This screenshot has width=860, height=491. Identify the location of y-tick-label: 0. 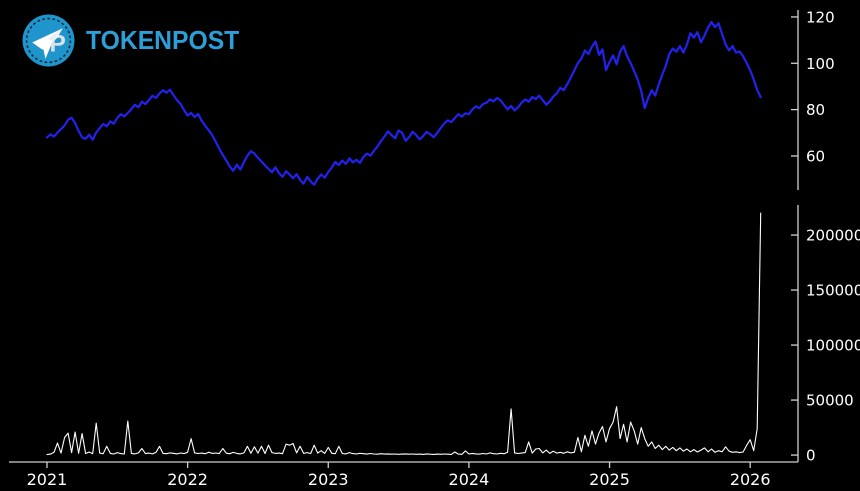
(811, 456).